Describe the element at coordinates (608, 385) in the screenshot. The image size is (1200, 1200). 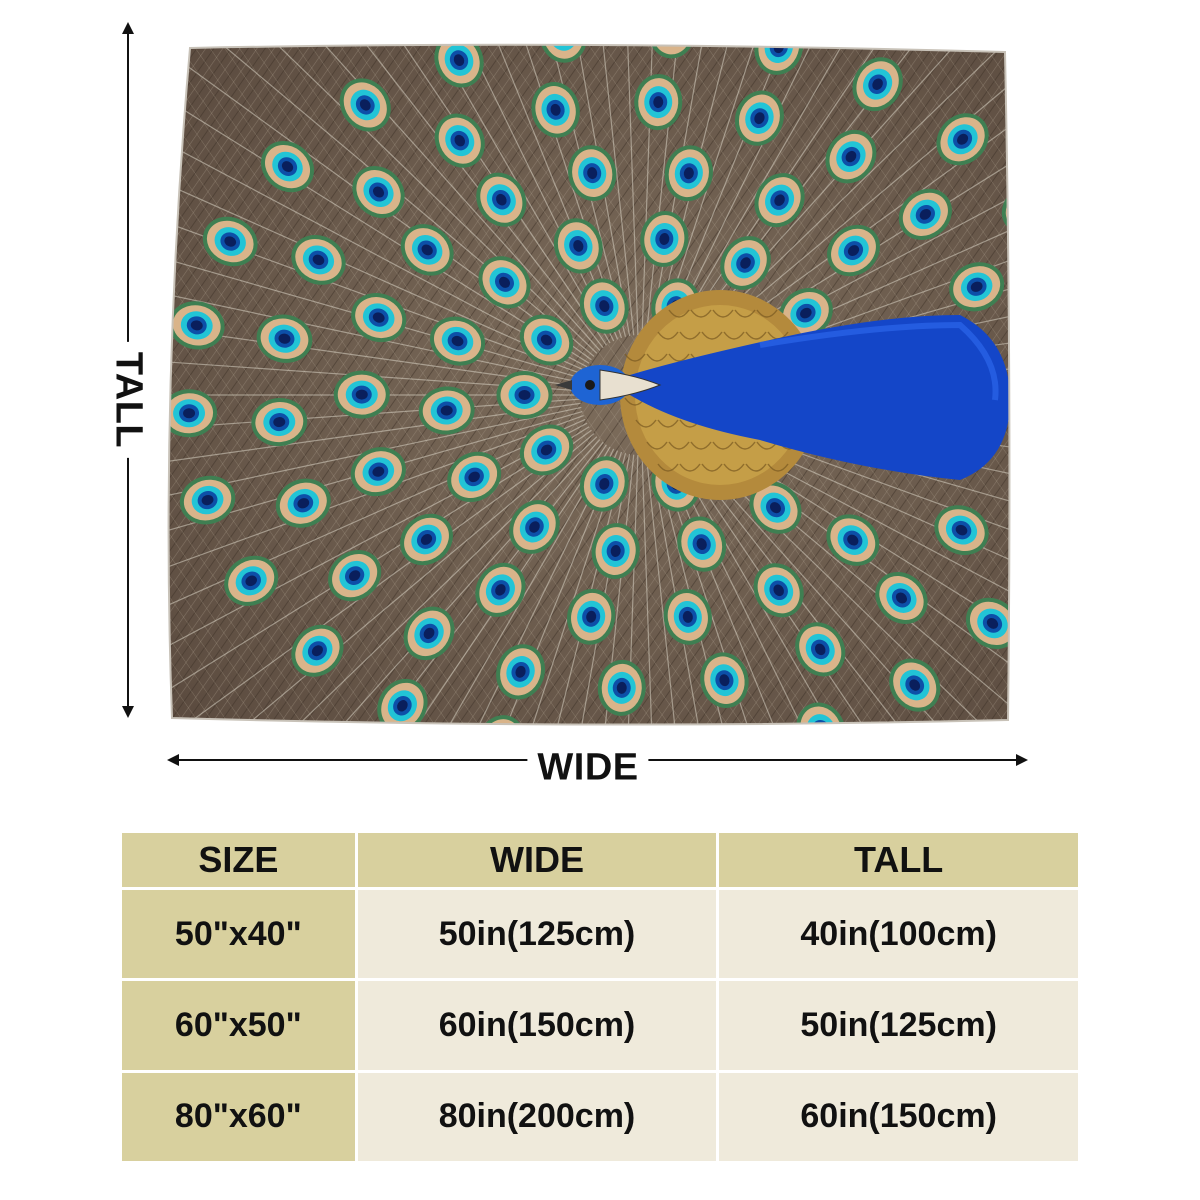
I see `peacock-head` at that location.